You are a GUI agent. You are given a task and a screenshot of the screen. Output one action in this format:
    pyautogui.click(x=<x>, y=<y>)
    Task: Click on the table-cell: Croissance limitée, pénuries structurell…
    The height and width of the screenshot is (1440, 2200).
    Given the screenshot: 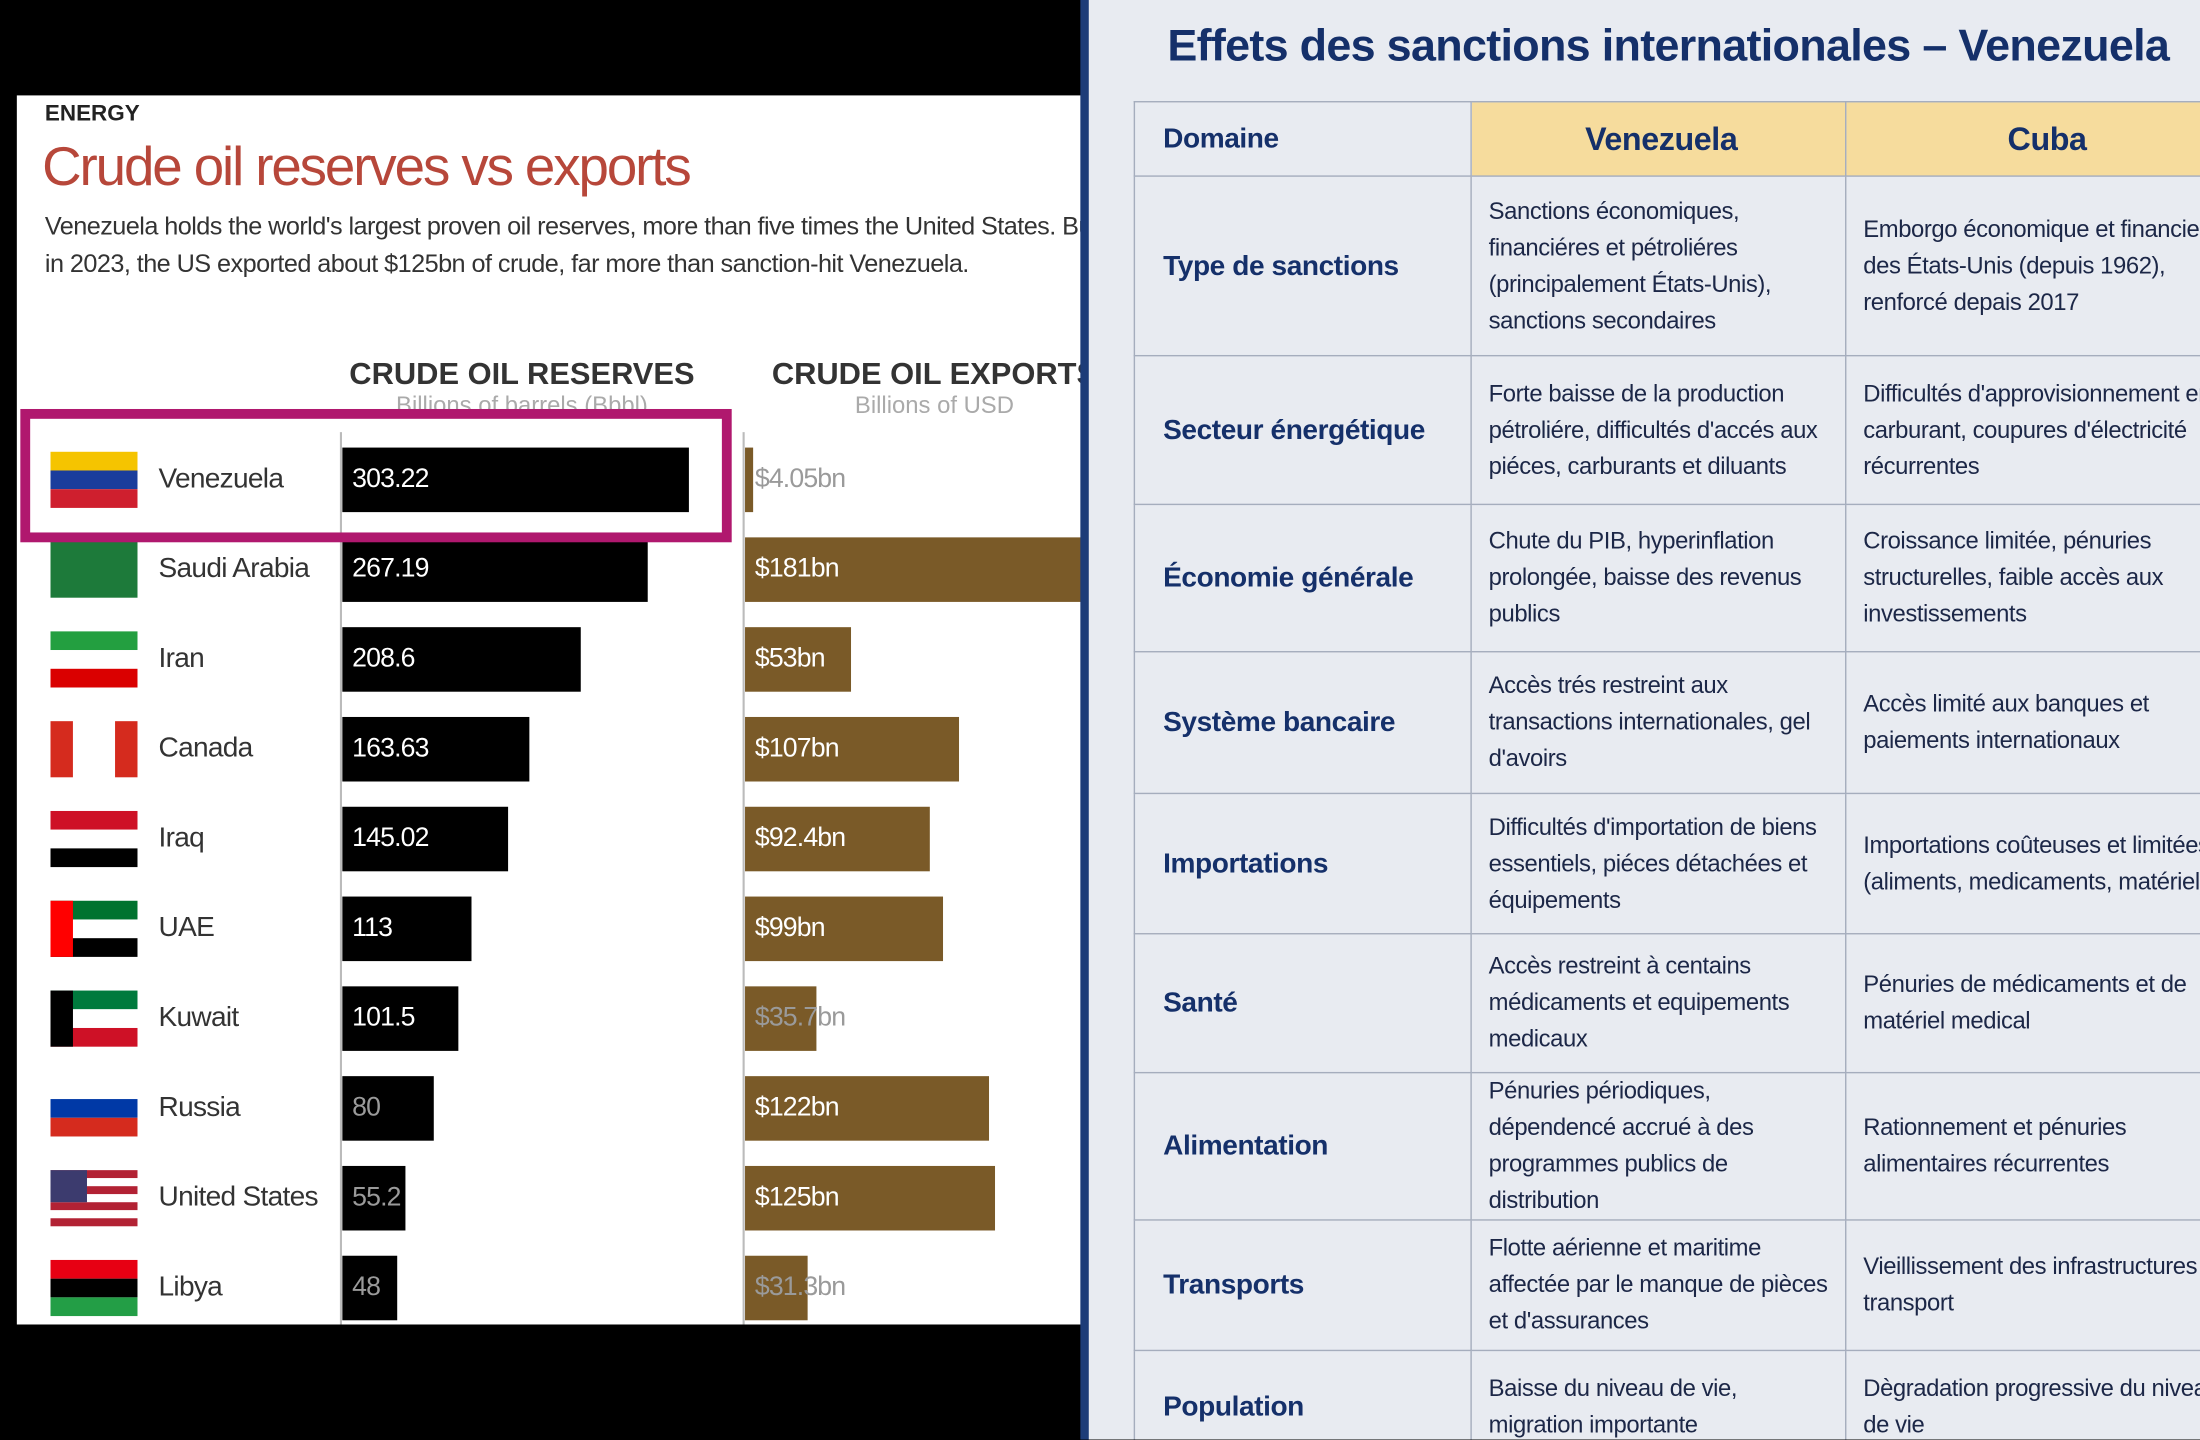 What is the action you would take?
    pyautogui.click(x=2022, y=578)
    